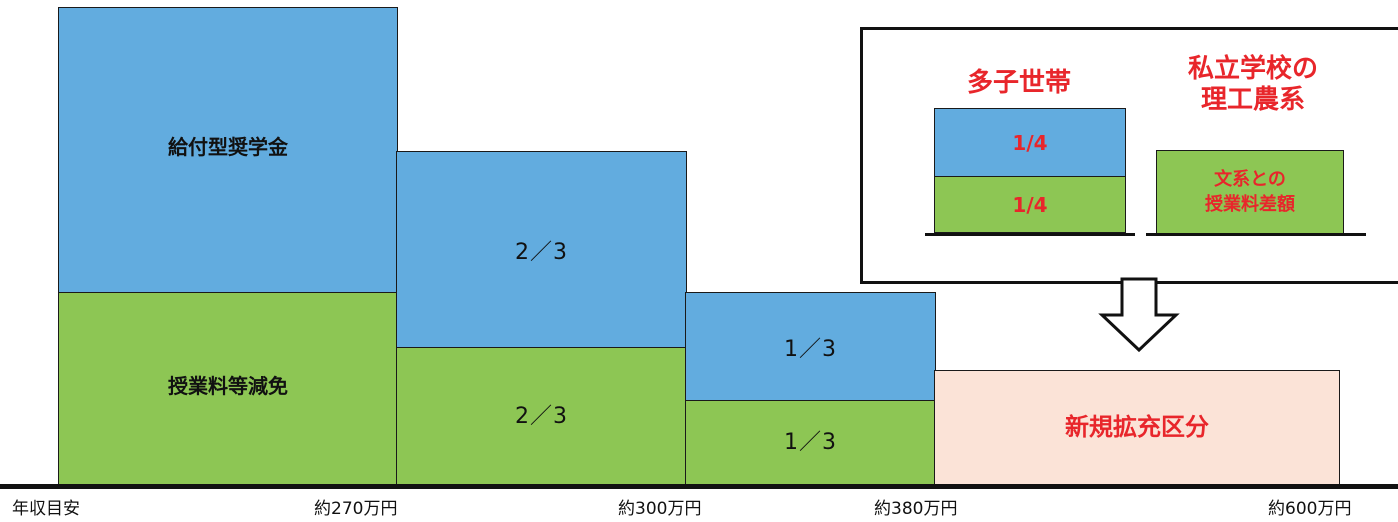  I want to click on block-tier3-tuition: 1／3, so click(810, 443).